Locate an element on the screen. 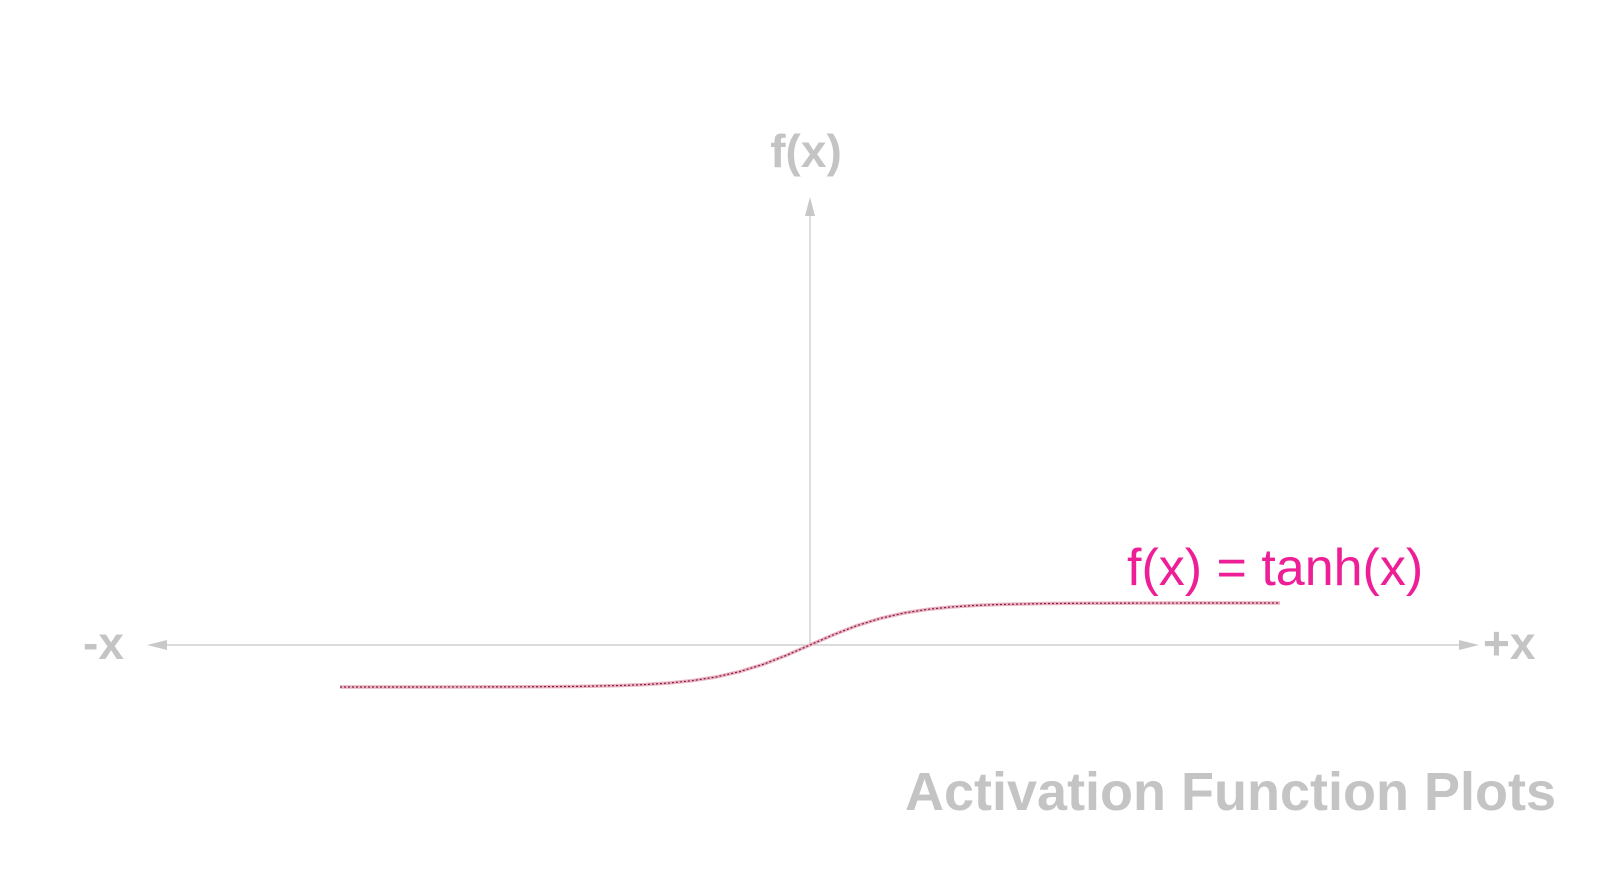  y-axis-label: f(x) is located at coordinates (806, 151).